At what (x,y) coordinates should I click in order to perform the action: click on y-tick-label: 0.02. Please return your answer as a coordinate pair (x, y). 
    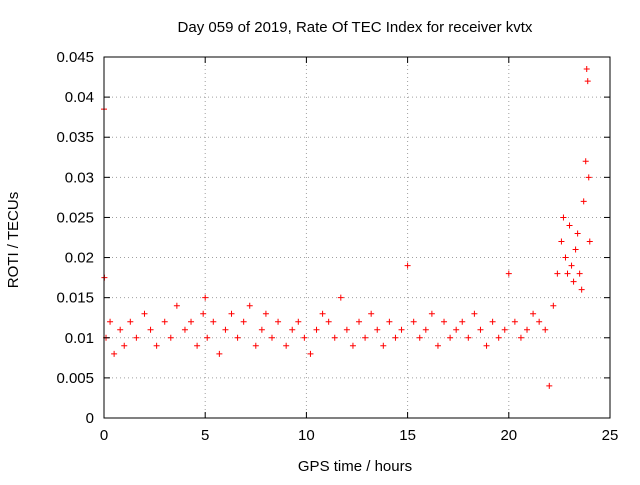
    Looking at the image, I should click on (79, 258).